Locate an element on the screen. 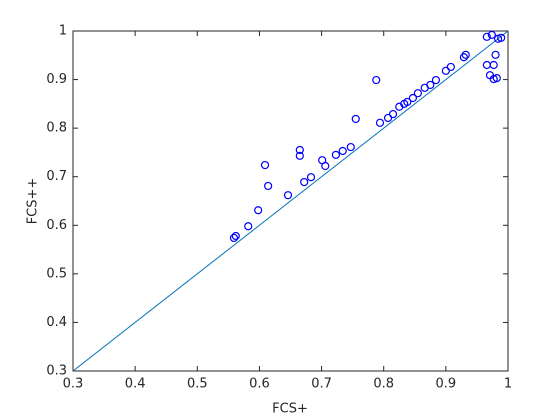 The image size is (560, 420). x-tick-label: 0.3 is located at coordinates (73, 384).